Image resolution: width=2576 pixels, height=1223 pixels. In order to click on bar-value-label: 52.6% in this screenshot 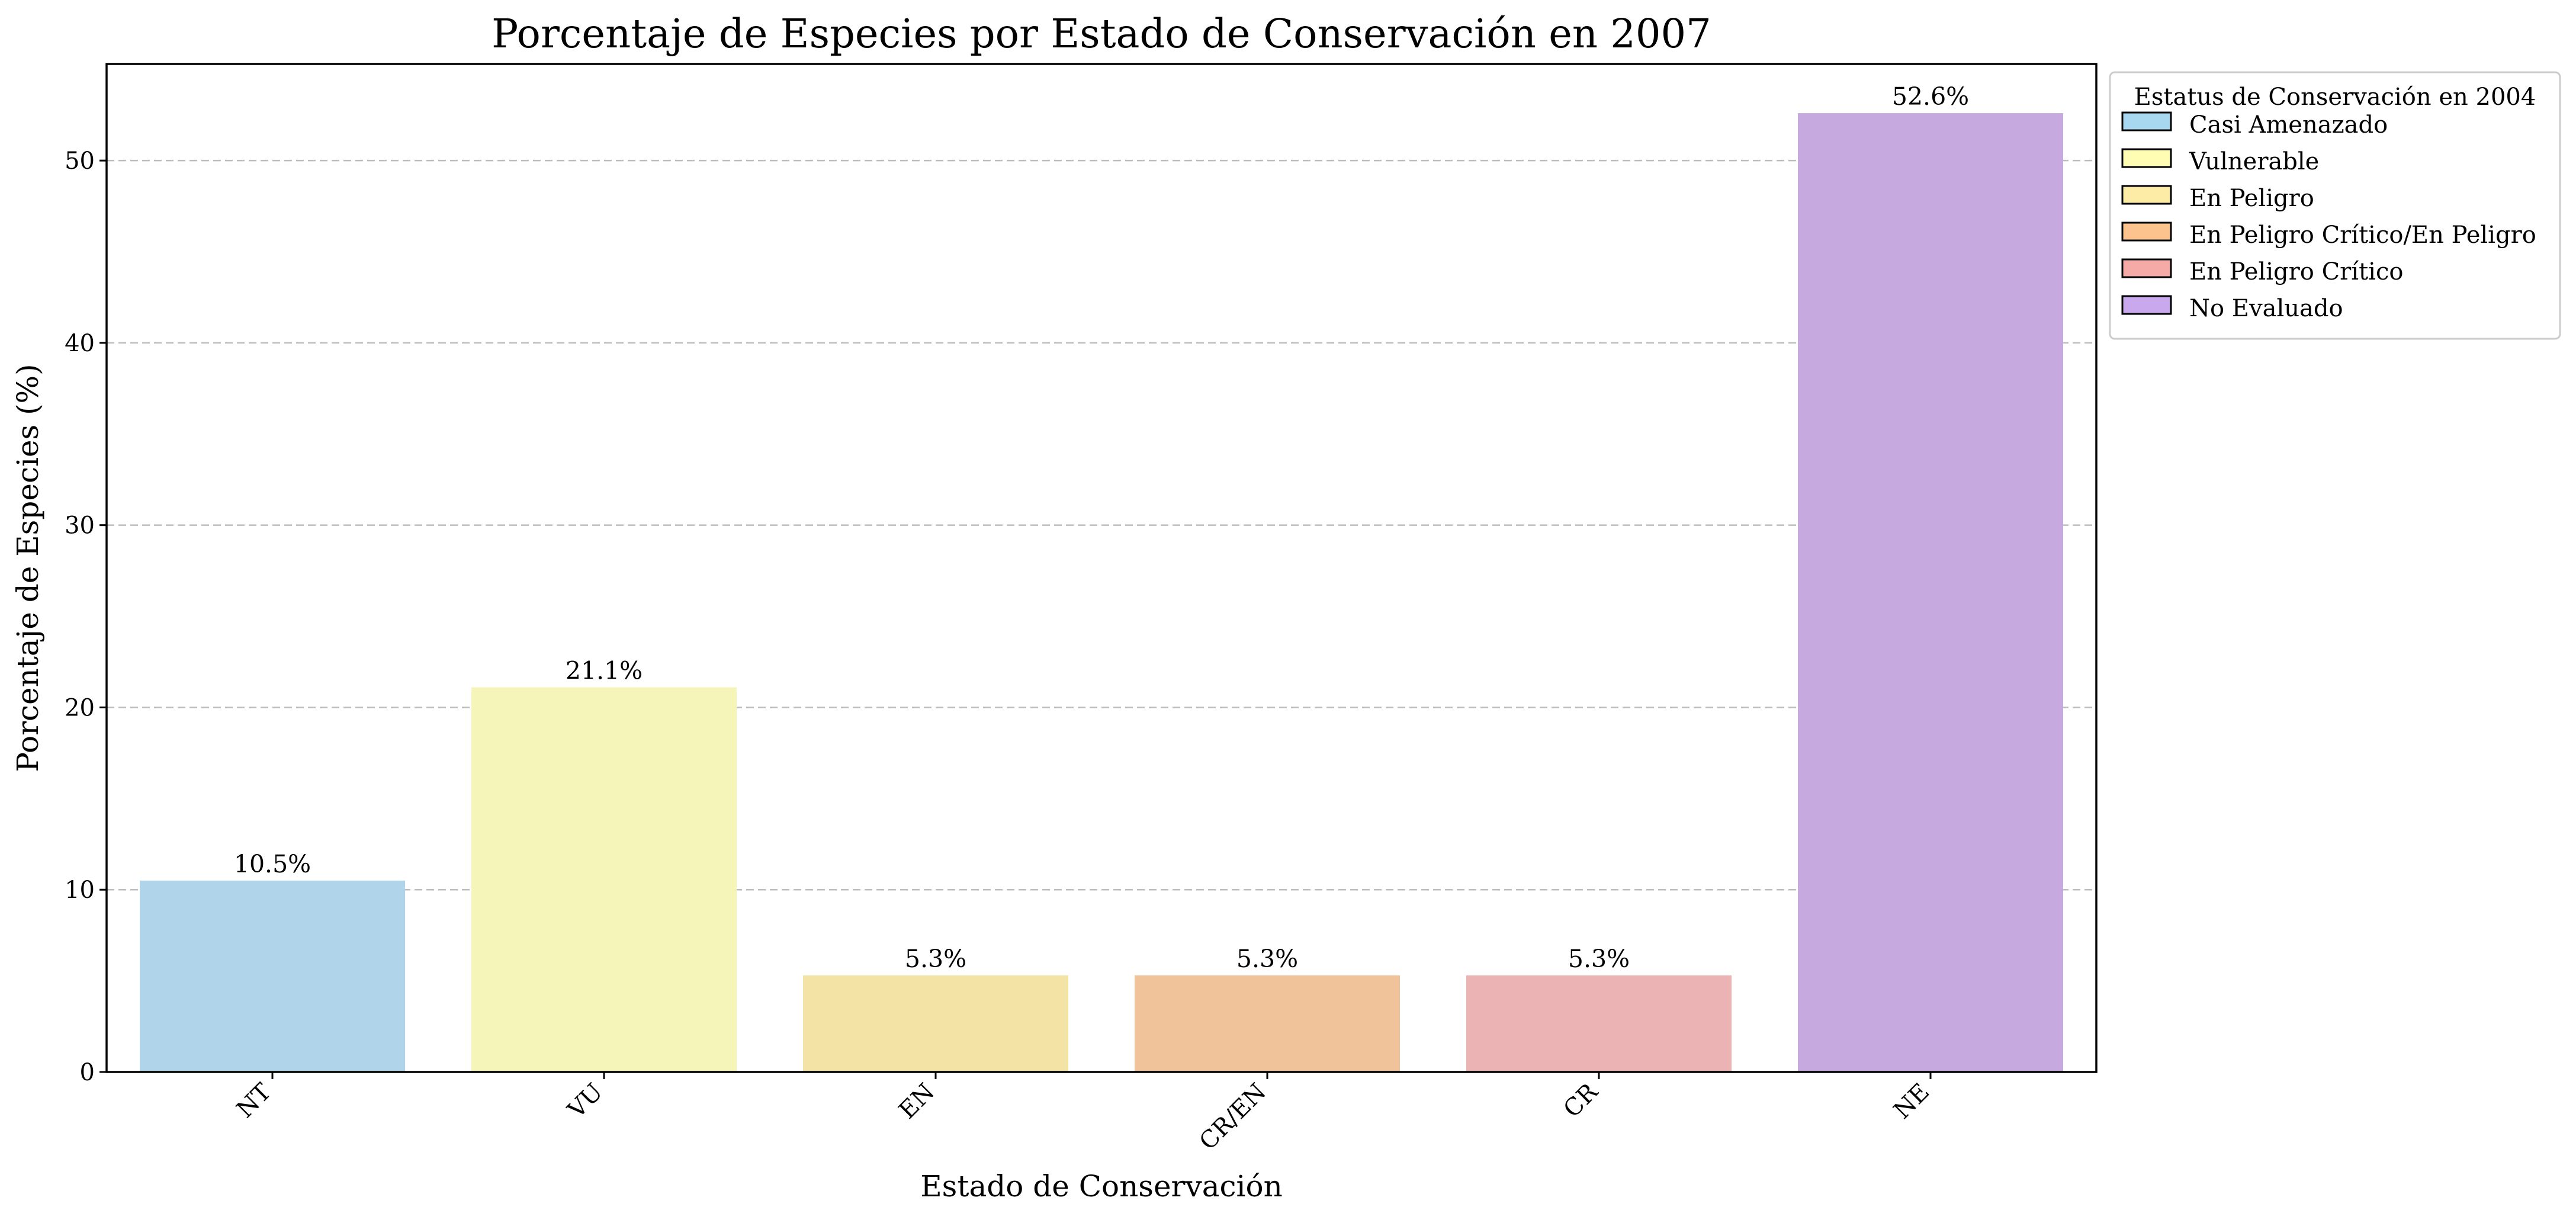, I will do `click(1930, 97)`.